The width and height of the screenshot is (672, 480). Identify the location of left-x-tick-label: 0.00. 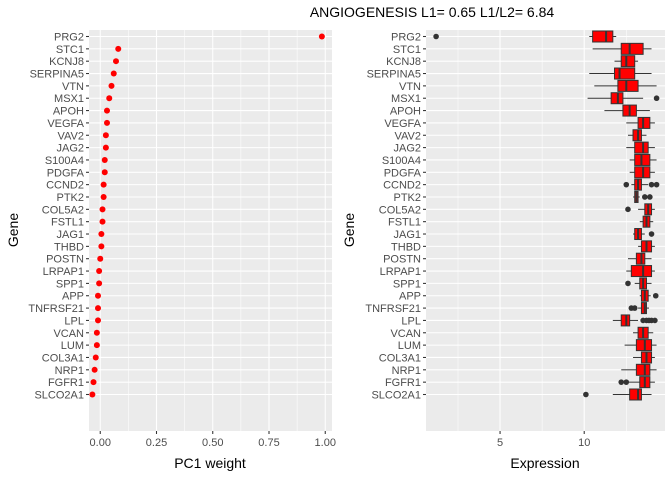
(100, 443).